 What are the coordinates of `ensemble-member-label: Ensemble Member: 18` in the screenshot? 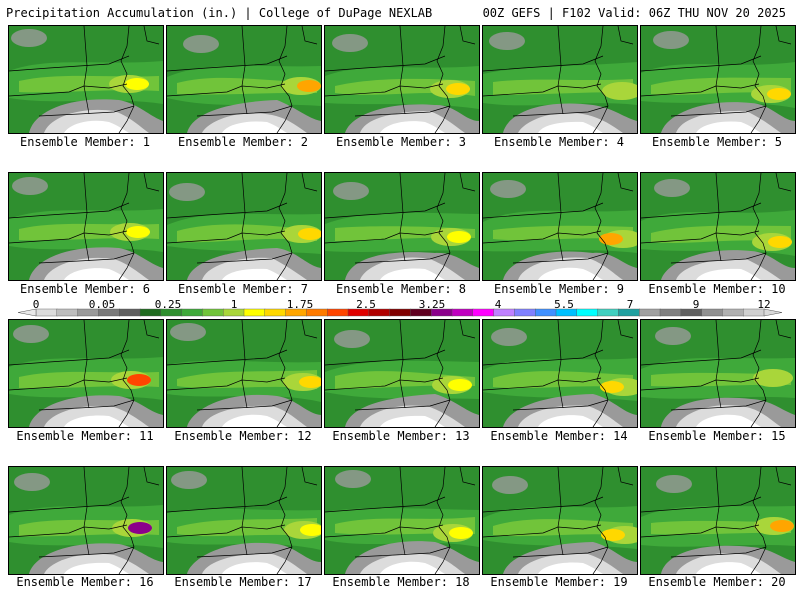 It's located at (401, 582).